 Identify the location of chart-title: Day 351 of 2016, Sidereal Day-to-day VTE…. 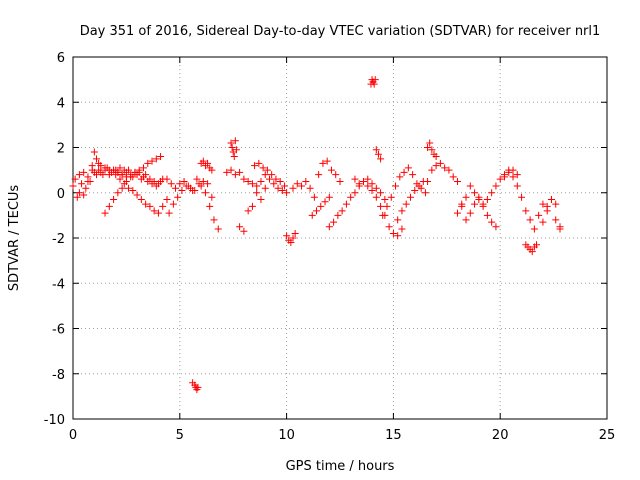
(340, 31).